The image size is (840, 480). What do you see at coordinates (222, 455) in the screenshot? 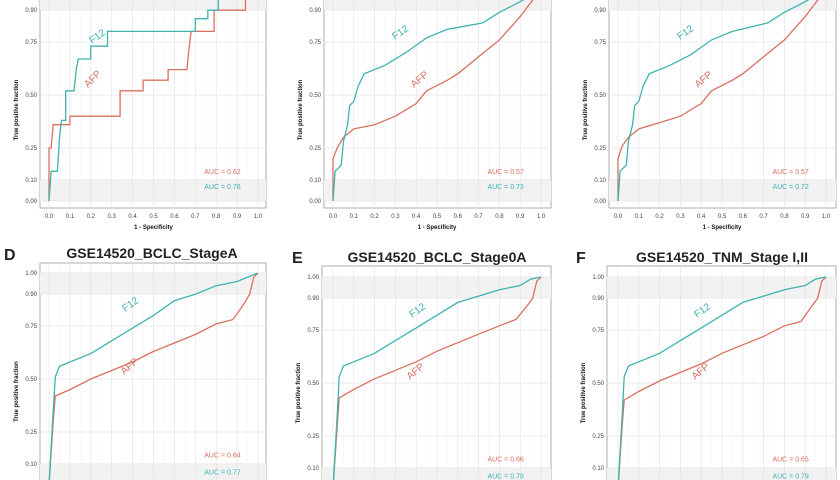
I see `auc-label-afp: AUC = 0.64` at bounding box center [222, 455].